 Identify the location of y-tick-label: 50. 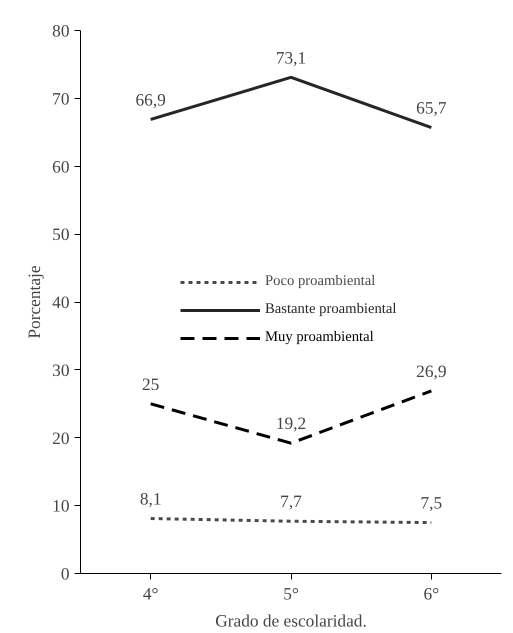
(61, 234).